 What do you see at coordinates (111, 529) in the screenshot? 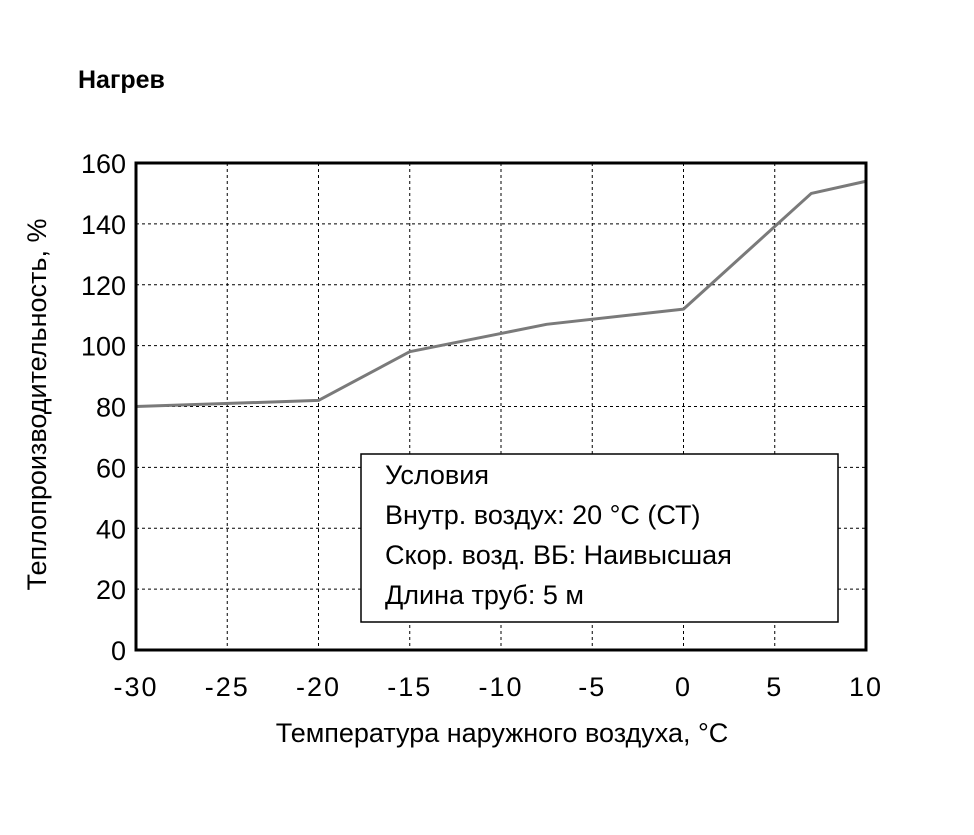
I see `y-tick-label: 40` at bounding box center [111, 529].